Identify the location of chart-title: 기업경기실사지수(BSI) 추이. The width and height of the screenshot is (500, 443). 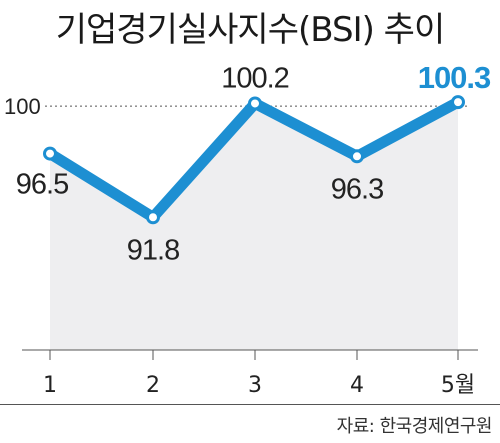
(250, 30).